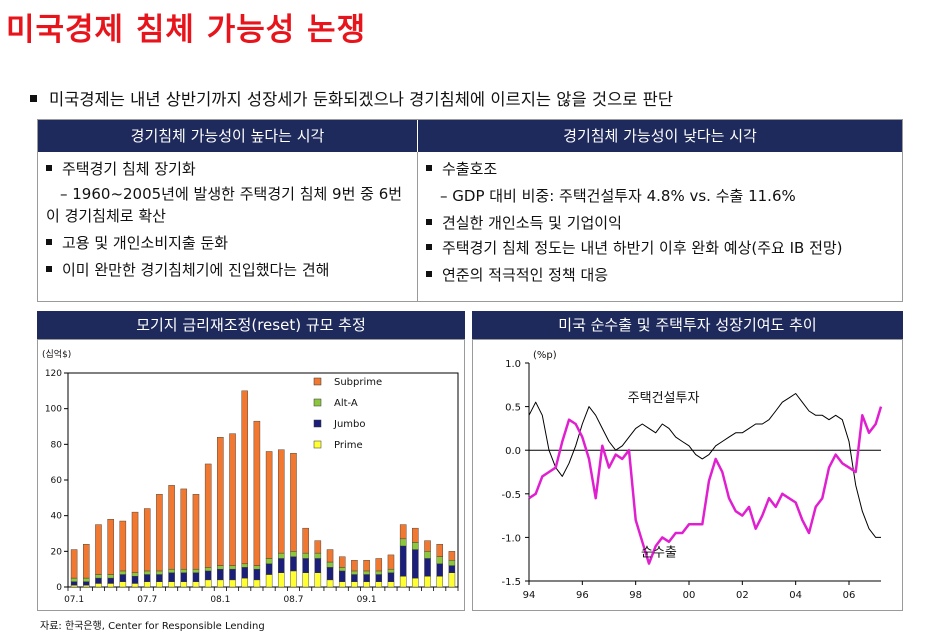 The height and width of the screenshot is (636, 934). Describe the element at coordinates (358, 382) in the screenshot. I see `legend-label: Subprime` at that location.